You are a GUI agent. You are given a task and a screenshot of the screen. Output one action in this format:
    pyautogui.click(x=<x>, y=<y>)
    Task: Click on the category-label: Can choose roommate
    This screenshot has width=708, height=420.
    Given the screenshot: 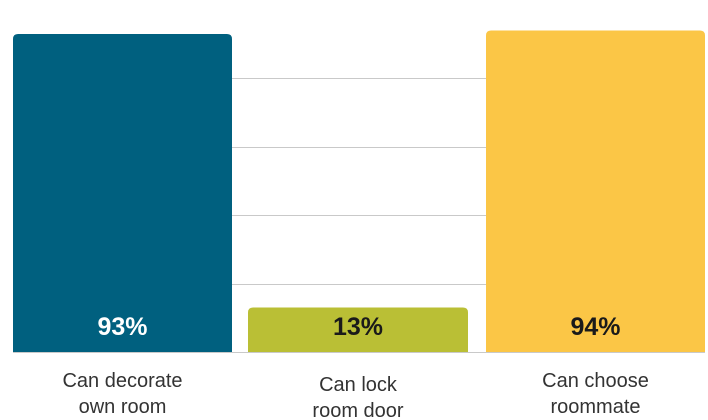 What is the action you would take?
    pyautogui.click(x=595, y=394)
    